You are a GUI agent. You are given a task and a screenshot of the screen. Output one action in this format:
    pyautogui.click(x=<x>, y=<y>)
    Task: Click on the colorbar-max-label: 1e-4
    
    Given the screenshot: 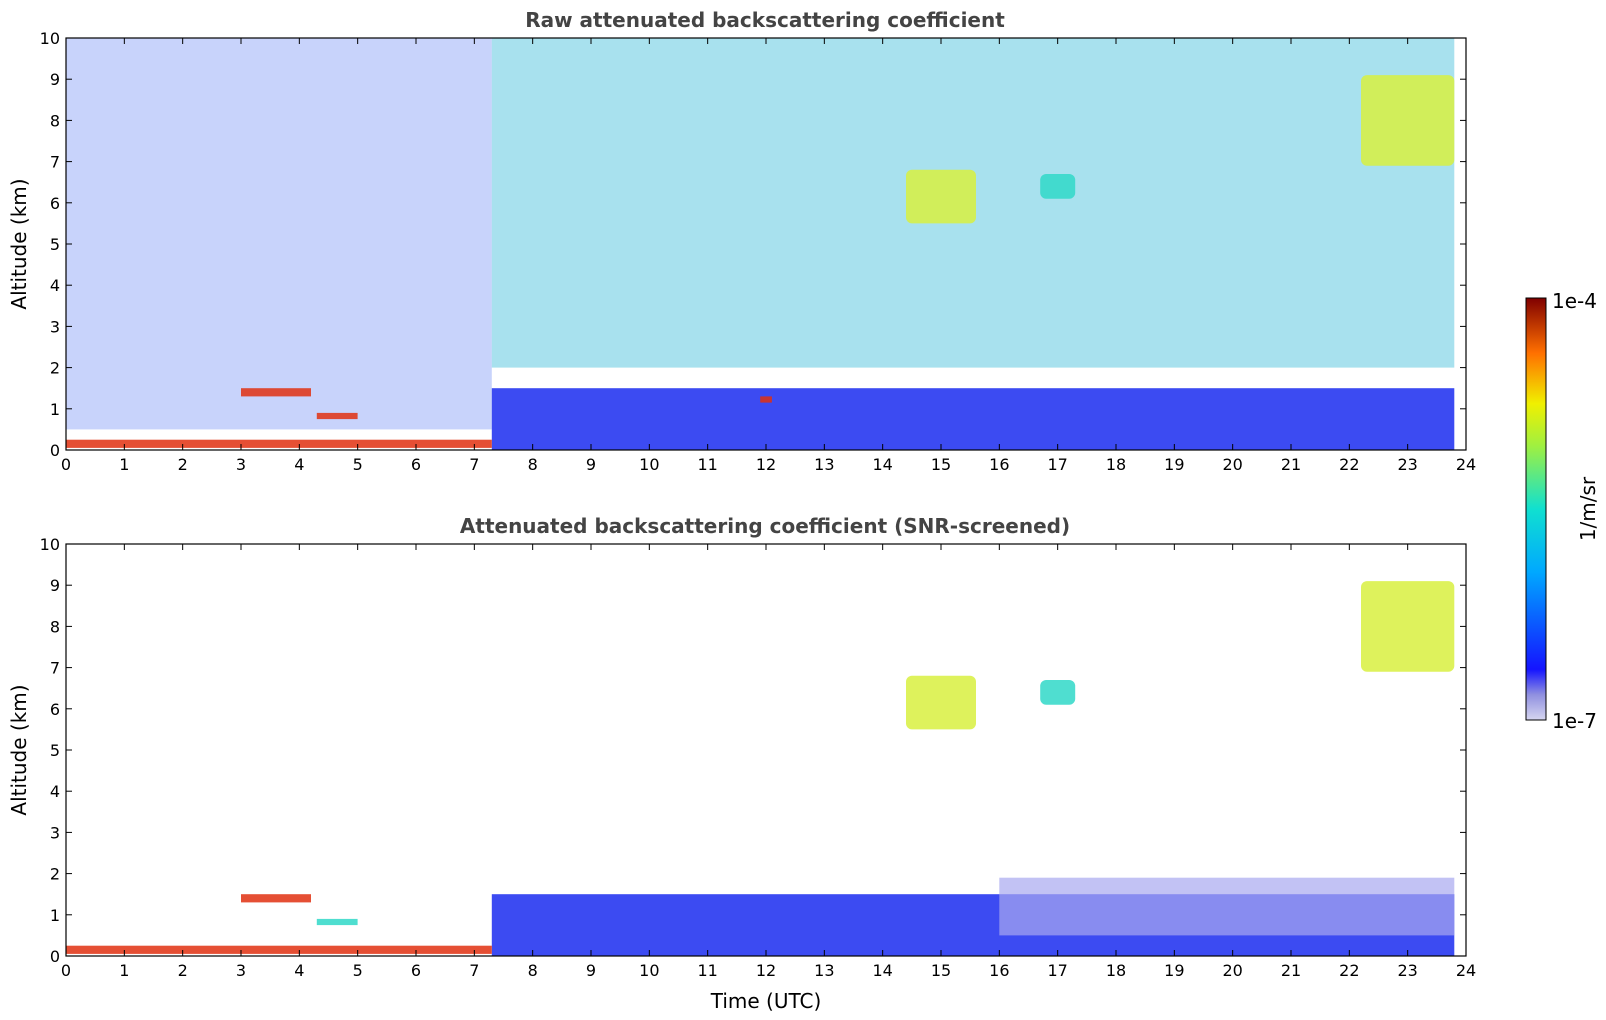 What is the action you would take?
    pyautogui.click(x=1574, y=301)
    